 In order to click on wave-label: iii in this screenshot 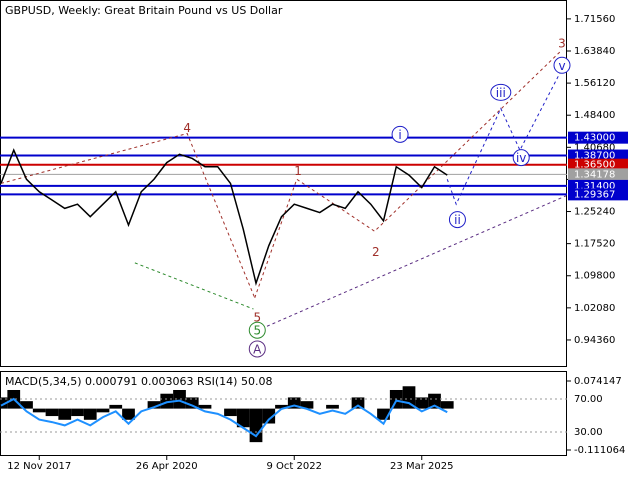, I will do `click(501, 93)`.